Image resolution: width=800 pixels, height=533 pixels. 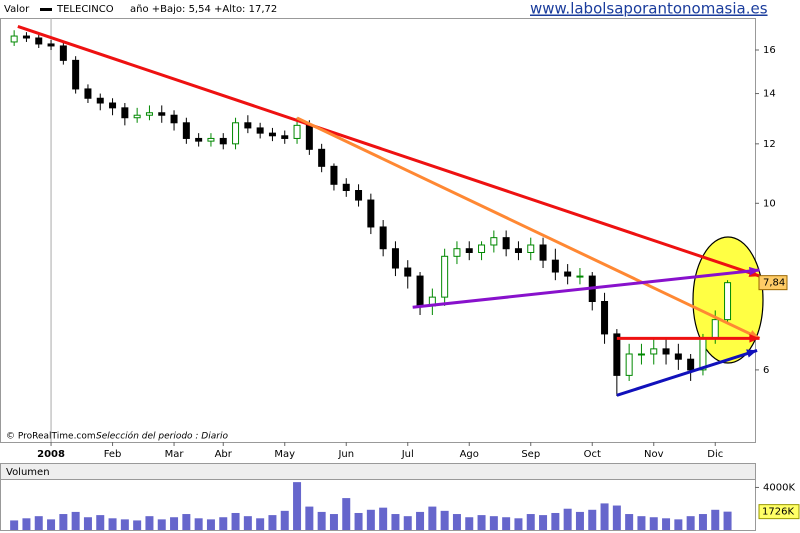 I want to click on period: Selección del periodo : Diario, so click(x=162, y=436).